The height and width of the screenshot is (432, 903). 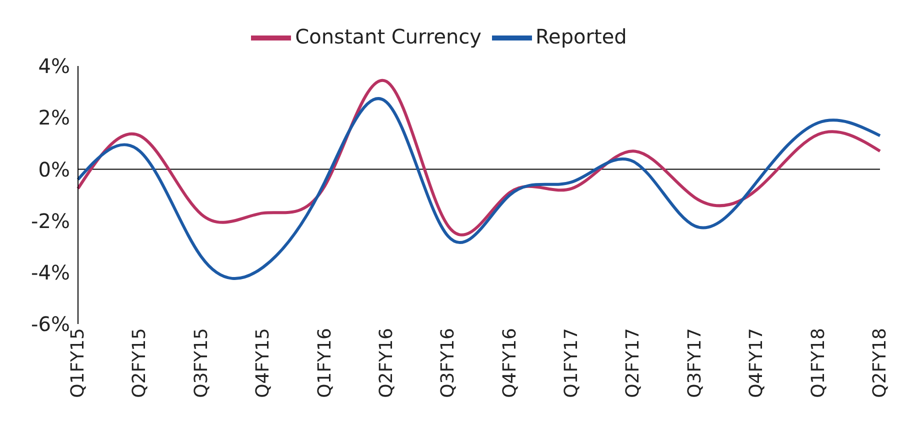 What do you see at coordinates (581, 36) in the screenshot?
I see `legend-label: Reported` at bounding box center [581, 36].